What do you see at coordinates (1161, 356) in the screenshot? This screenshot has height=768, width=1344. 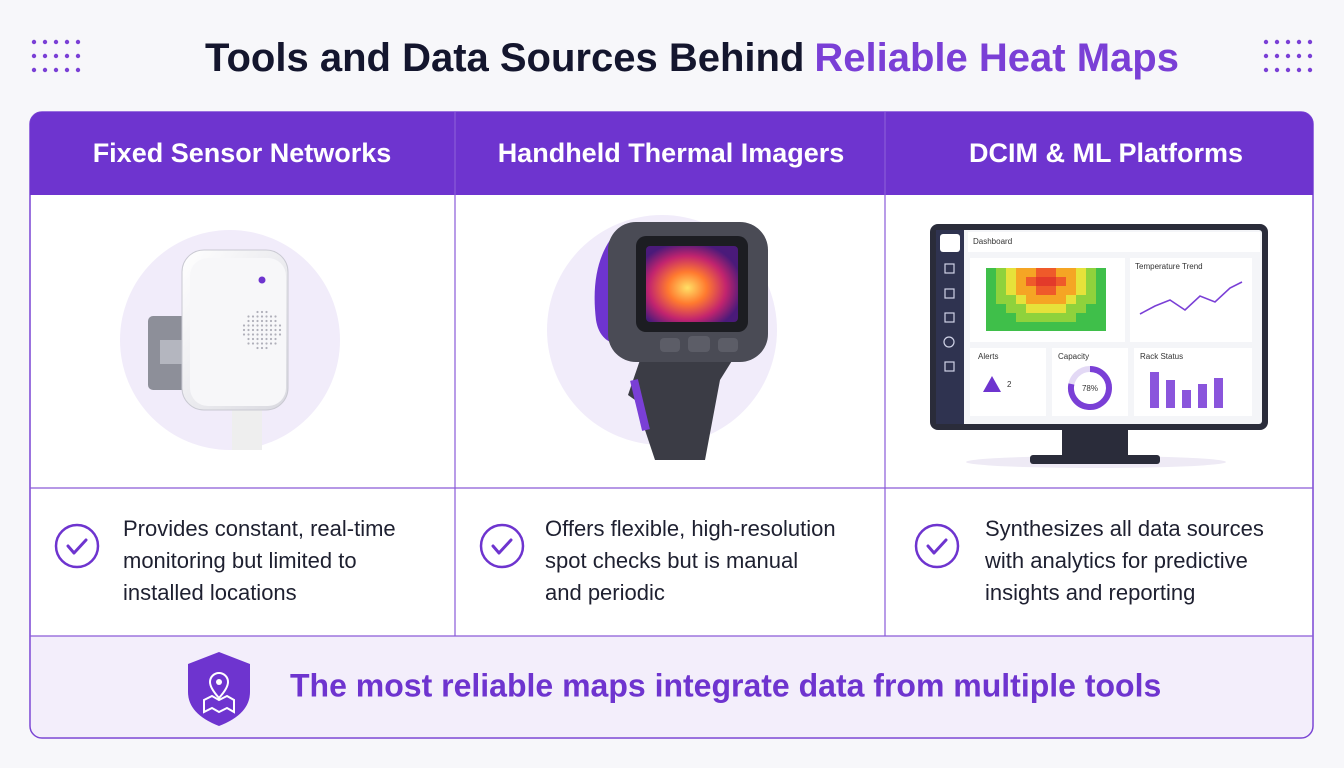 I see `panel-title: Rack Status` at bounding box center [1161, 356].